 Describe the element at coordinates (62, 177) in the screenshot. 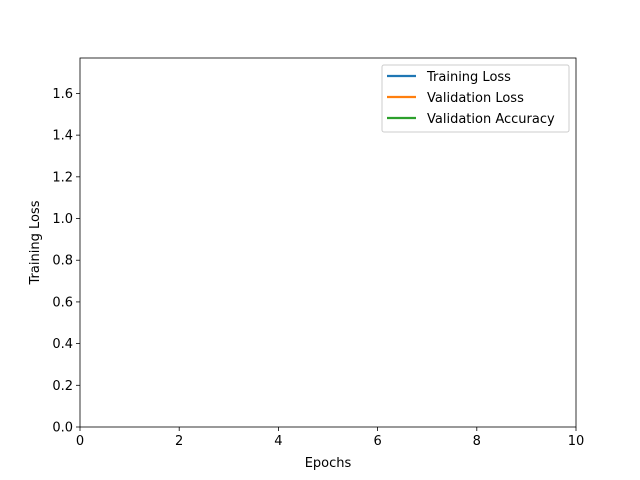

I see `y-tick-label: 1.2` at that location.